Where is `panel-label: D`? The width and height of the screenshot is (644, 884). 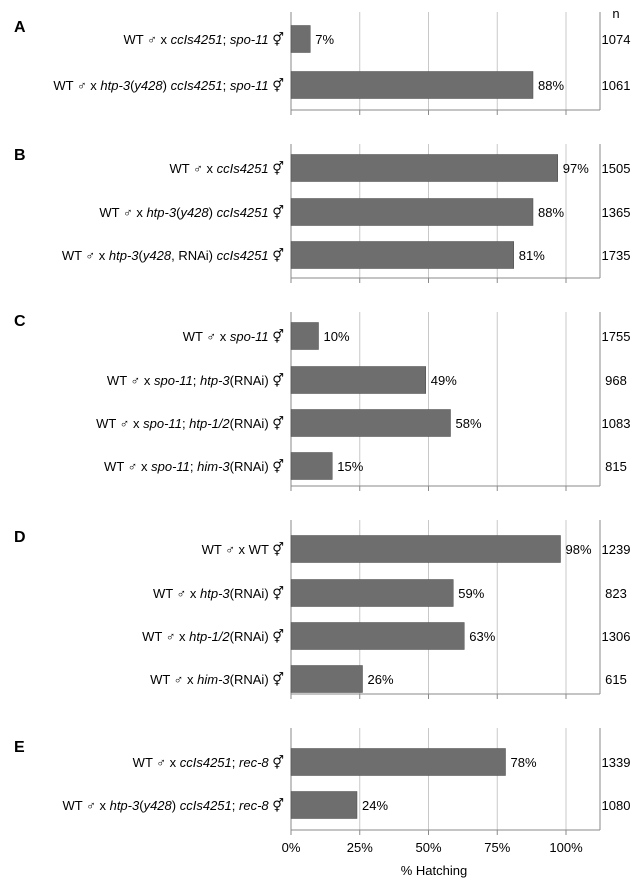 panel-label: D is located at coordinates (20, 537).